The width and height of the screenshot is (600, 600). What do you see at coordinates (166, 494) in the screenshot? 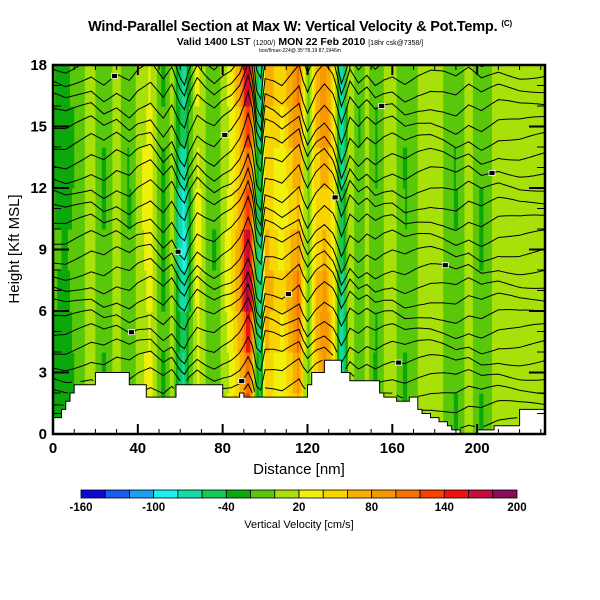
I see `colorbar-swatch` at bounding box center [166, 494].